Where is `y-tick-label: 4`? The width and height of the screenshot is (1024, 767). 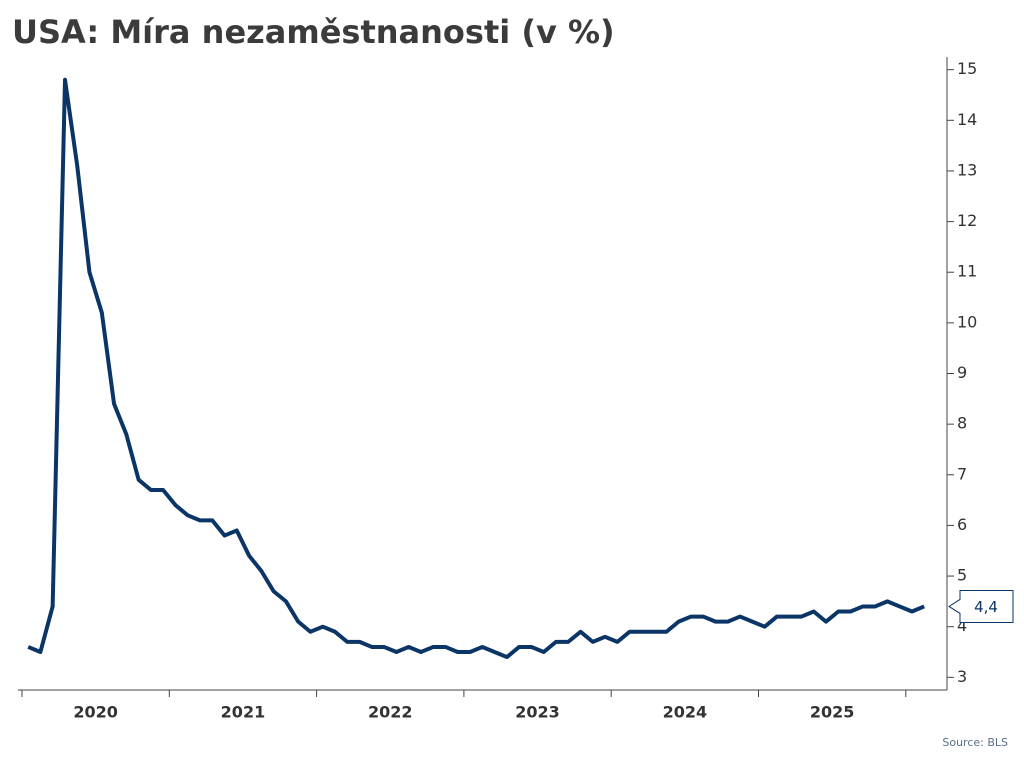
y-tick-label: 4 is located at coordinates (962, 625).